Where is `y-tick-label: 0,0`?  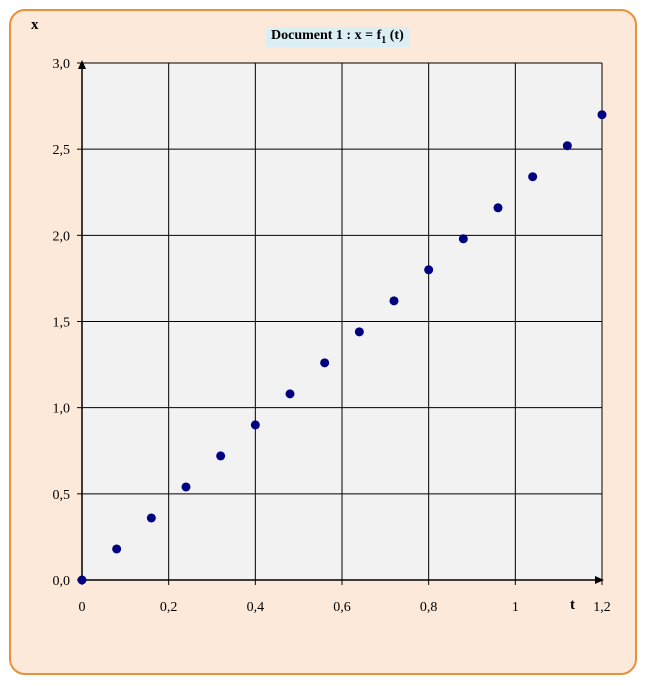
y-tick-label: 0,0 is located at coordinates (62, 581).